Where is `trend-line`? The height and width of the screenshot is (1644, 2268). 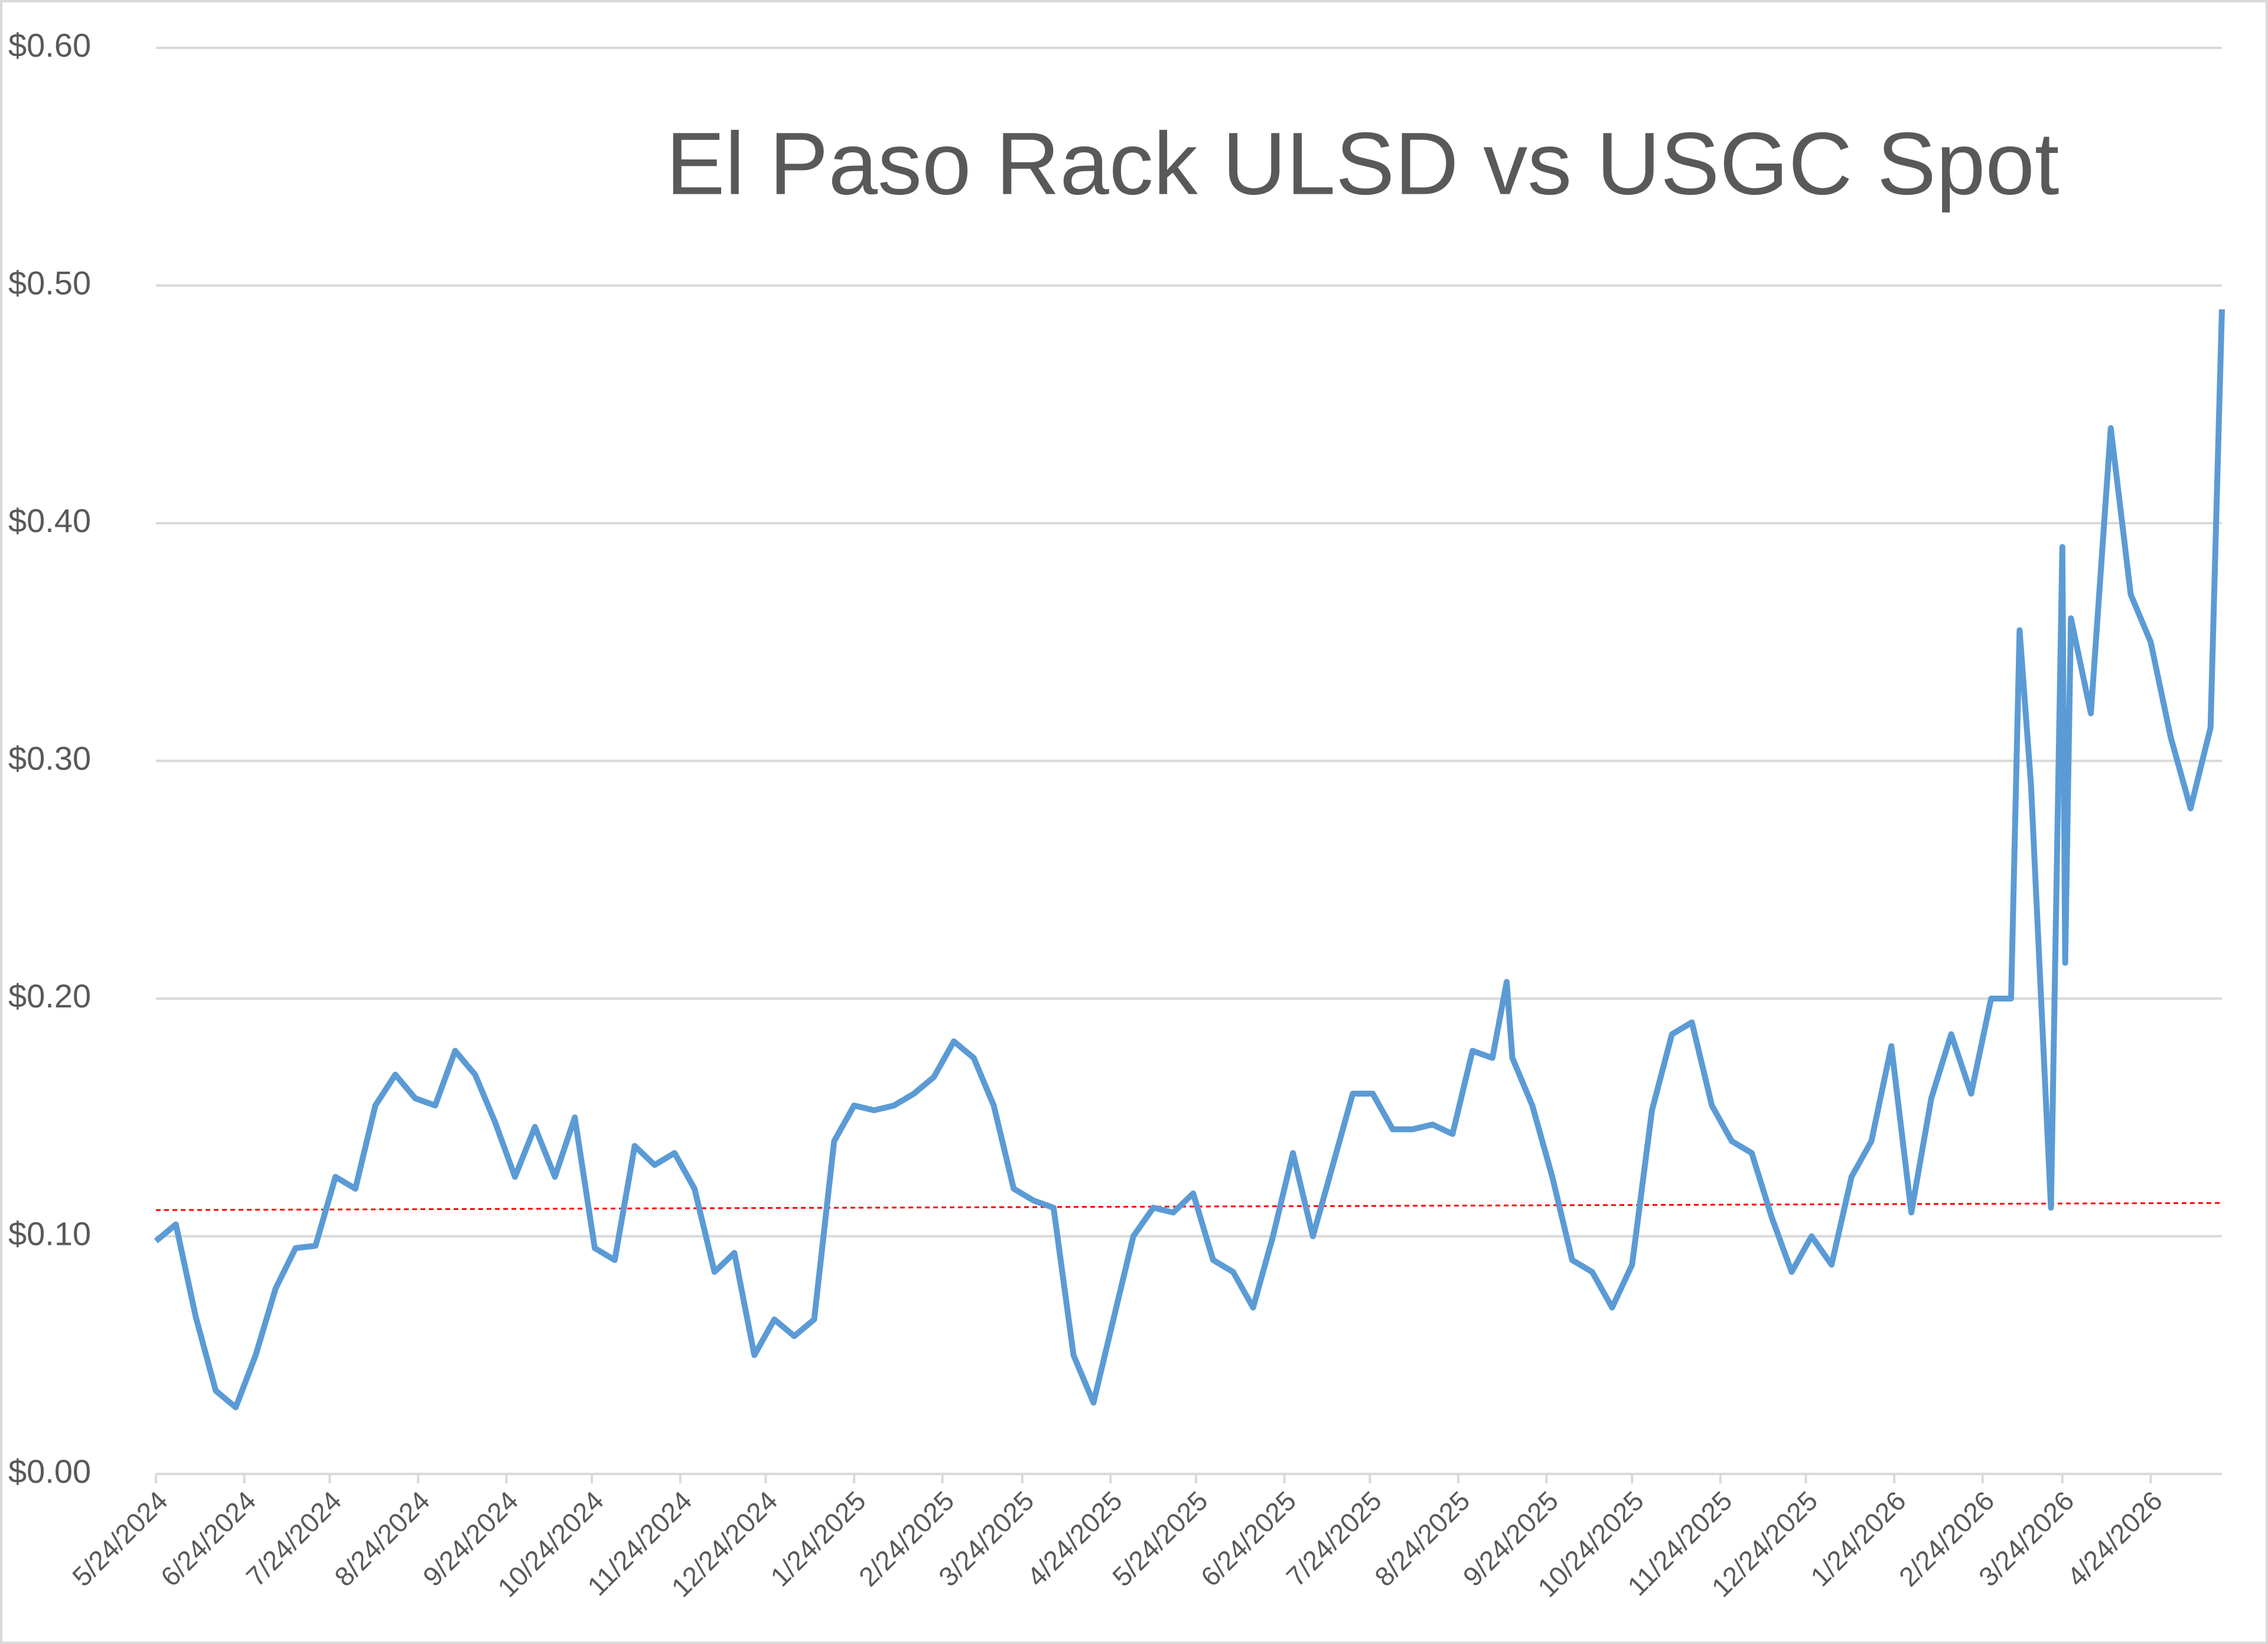 trend-line is located at coordinates (1189, 1206).